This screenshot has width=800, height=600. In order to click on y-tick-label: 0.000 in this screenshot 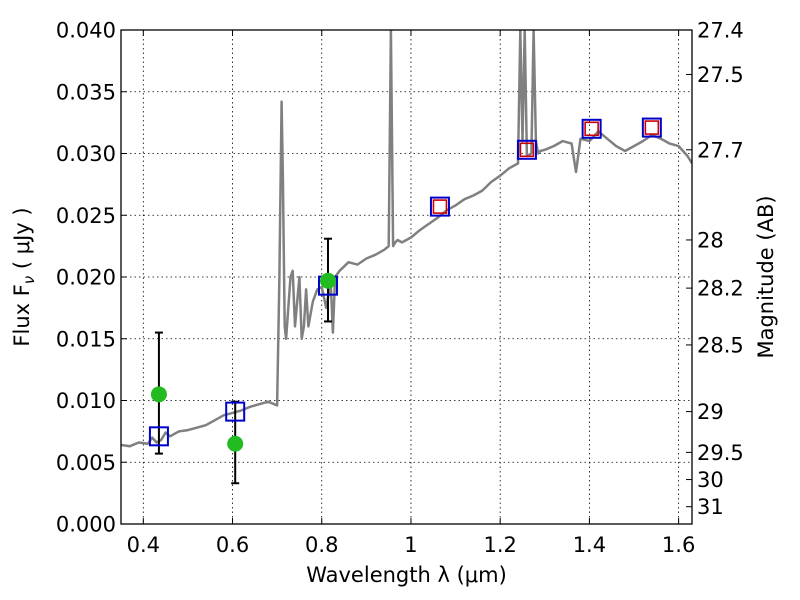, I will do `click(86, 525)`.